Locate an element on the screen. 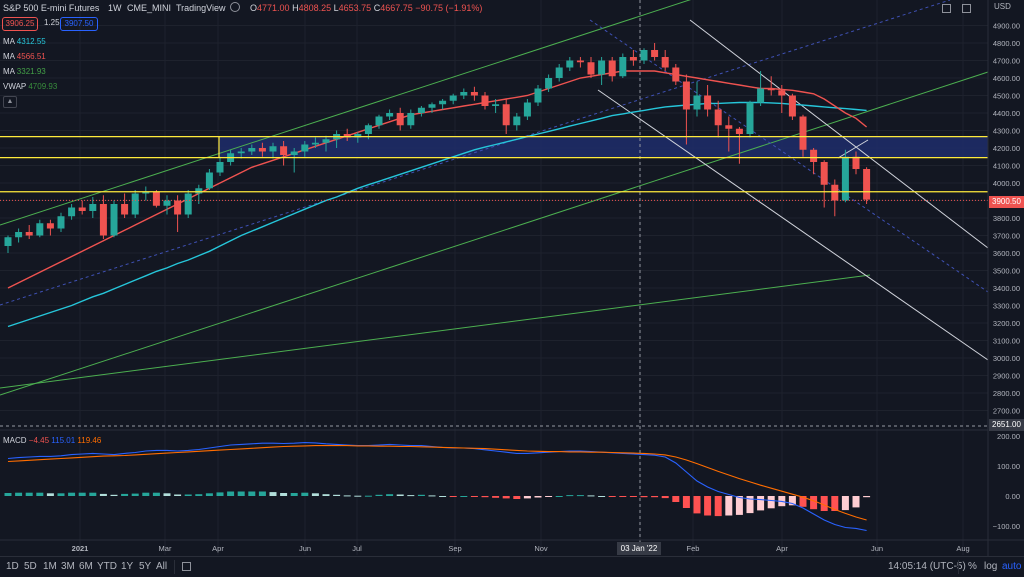 The height and width of the screenshot is (577, 1024). timeframe-5y: 5Y is located at coordinates (145, 566).